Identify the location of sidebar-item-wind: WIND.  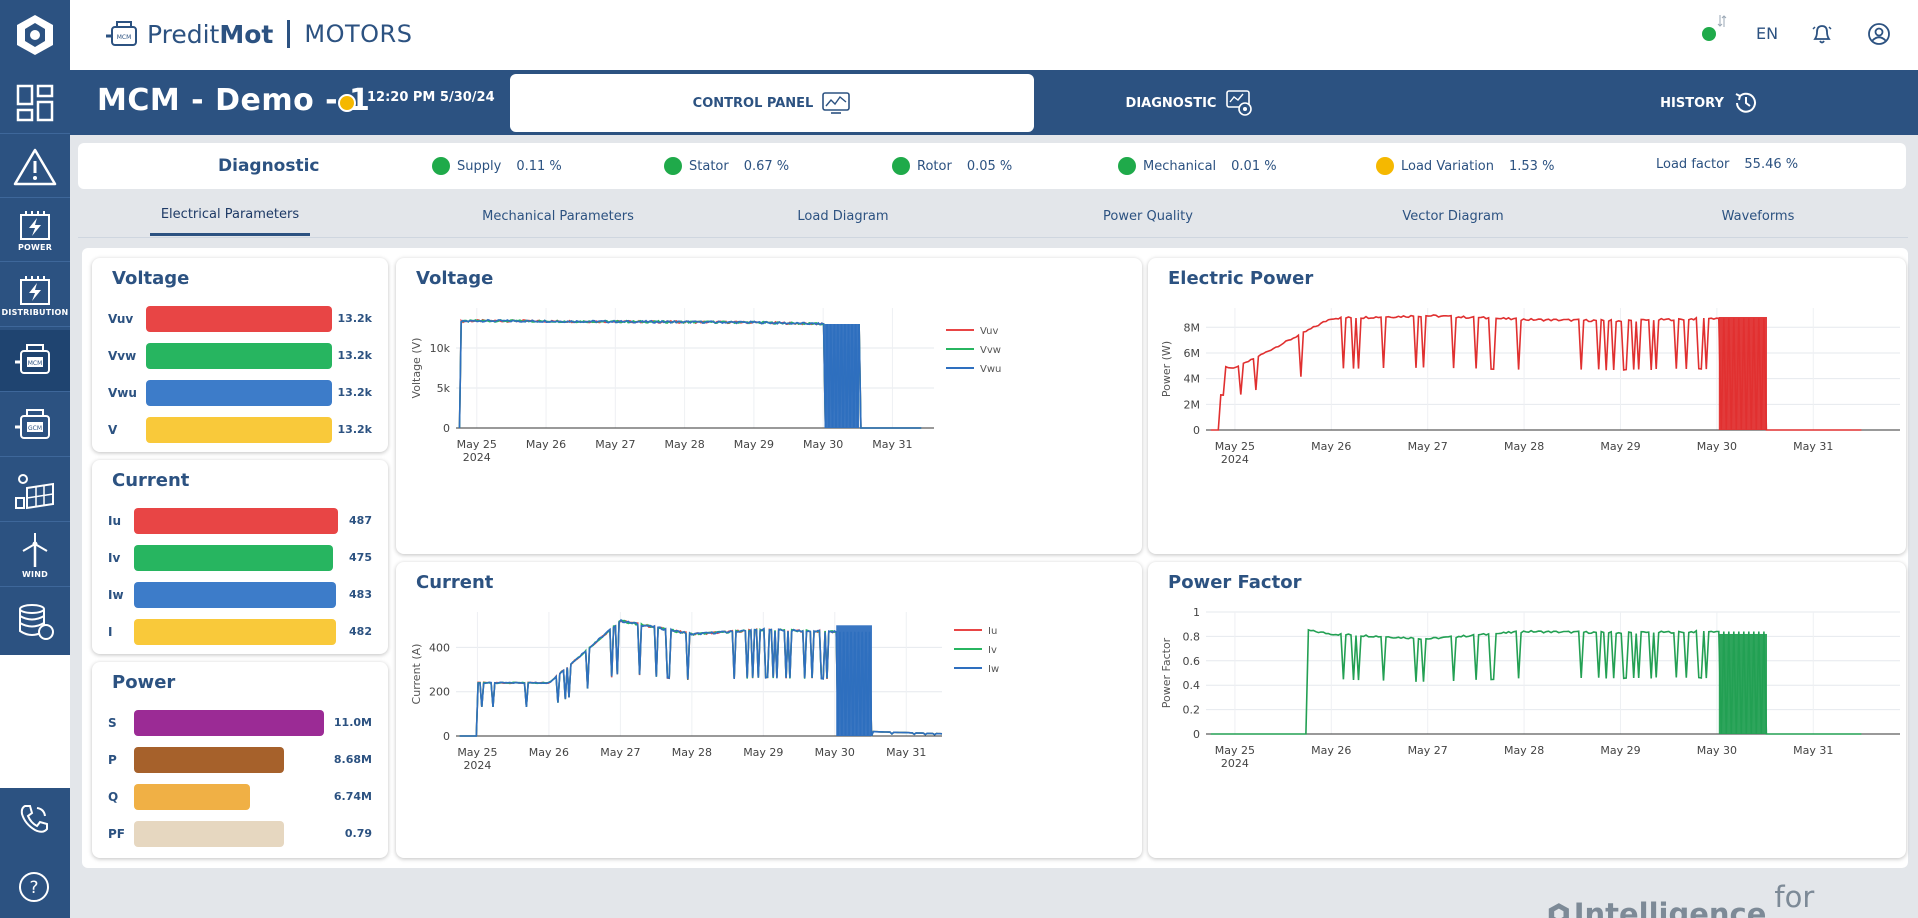
(35, 556).